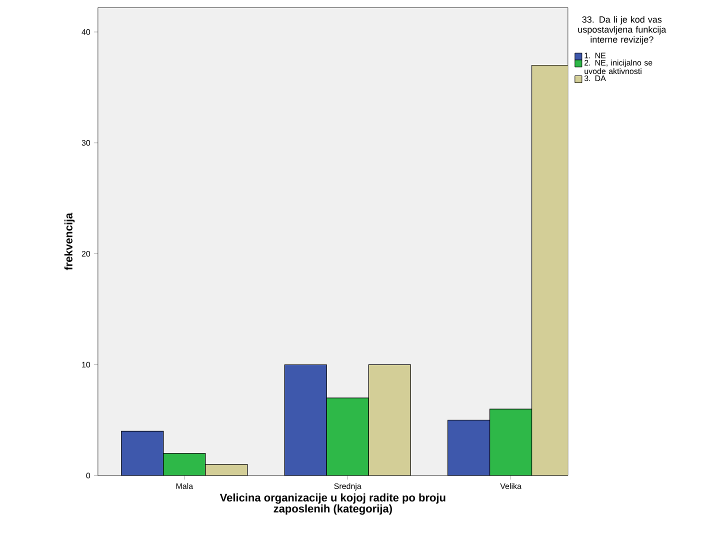  I want to click on legend-label: 3. DA, so click(595, 78).